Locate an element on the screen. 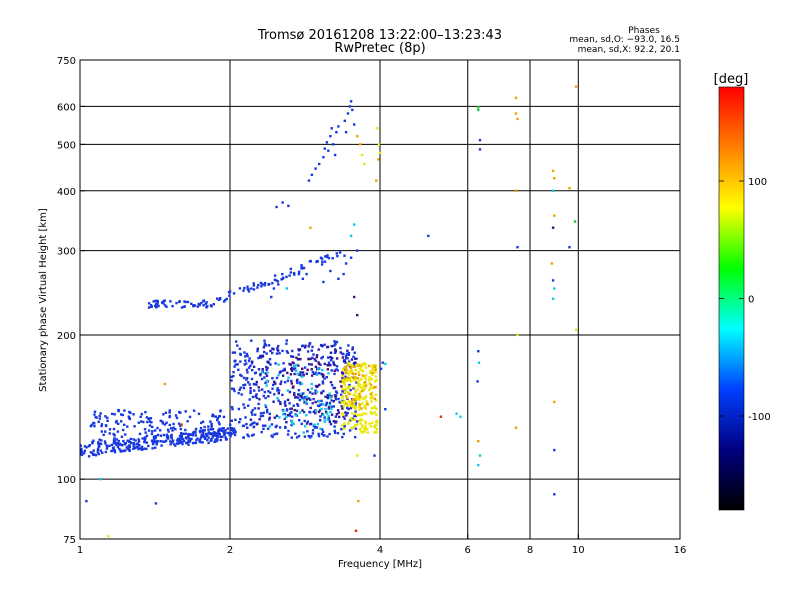 This screenshot has width=800, height=600. y-axis-label: Stationary phase Virtual Height [km] is located at coordinates (43, 300).